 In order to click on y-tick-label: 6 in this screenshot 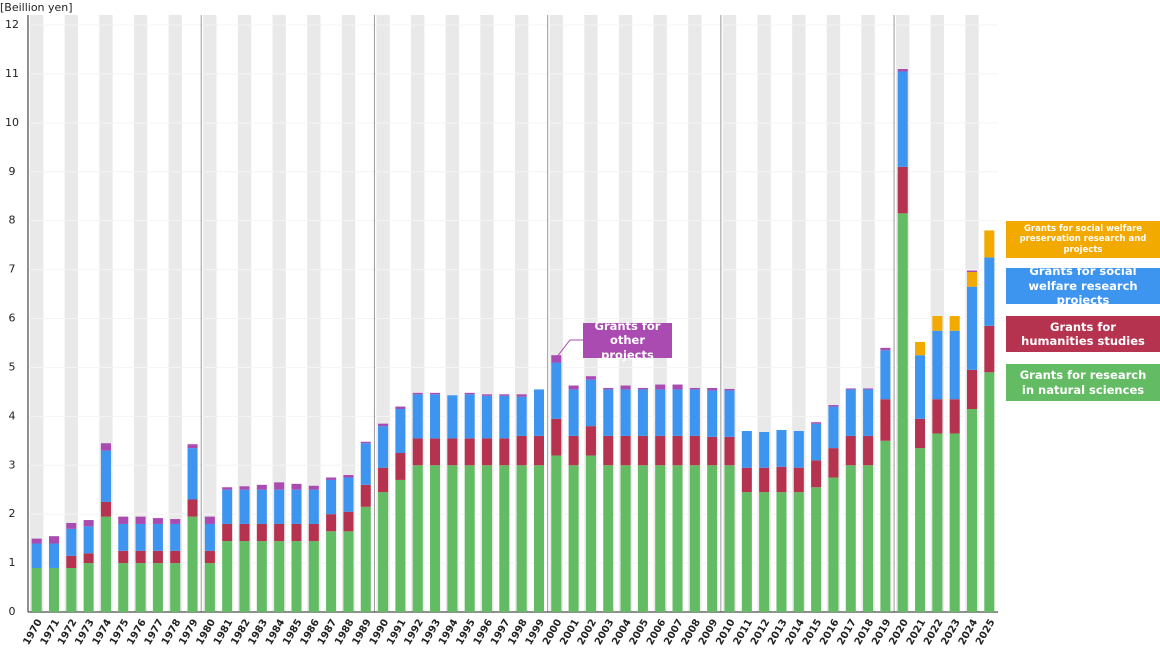, I will do `click(12, 318)`.